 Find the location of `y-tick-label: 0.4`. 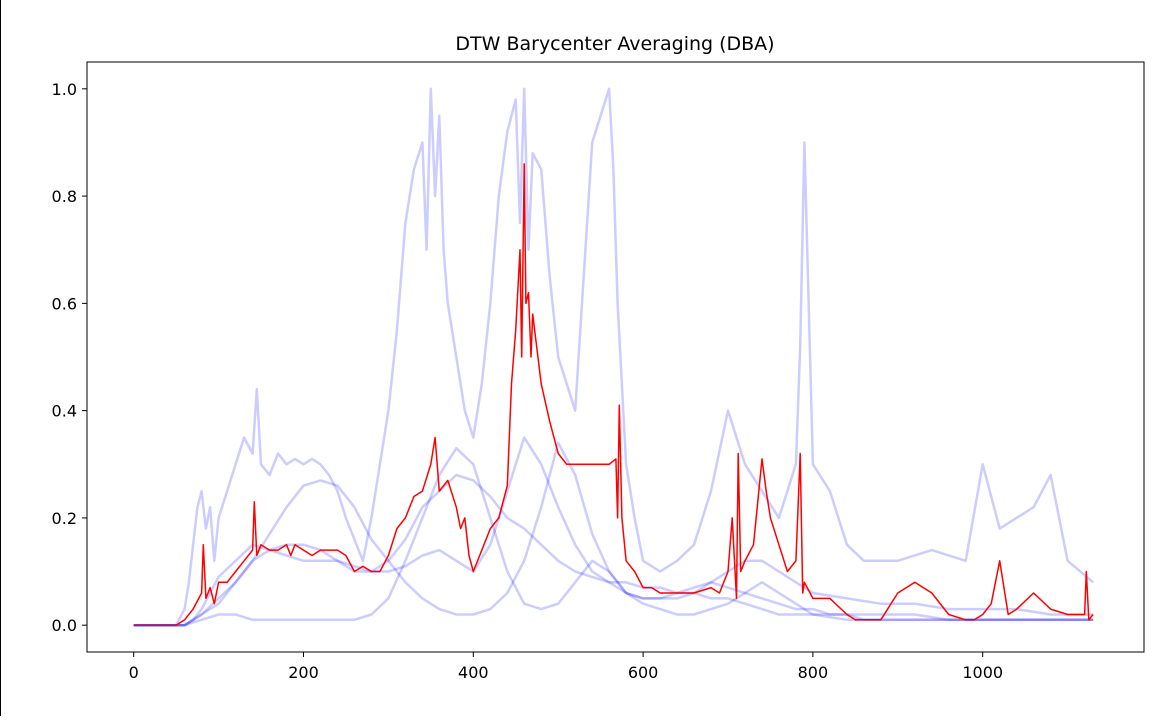

y-tick-label: 0.4 is located at coordinates (64, 411).